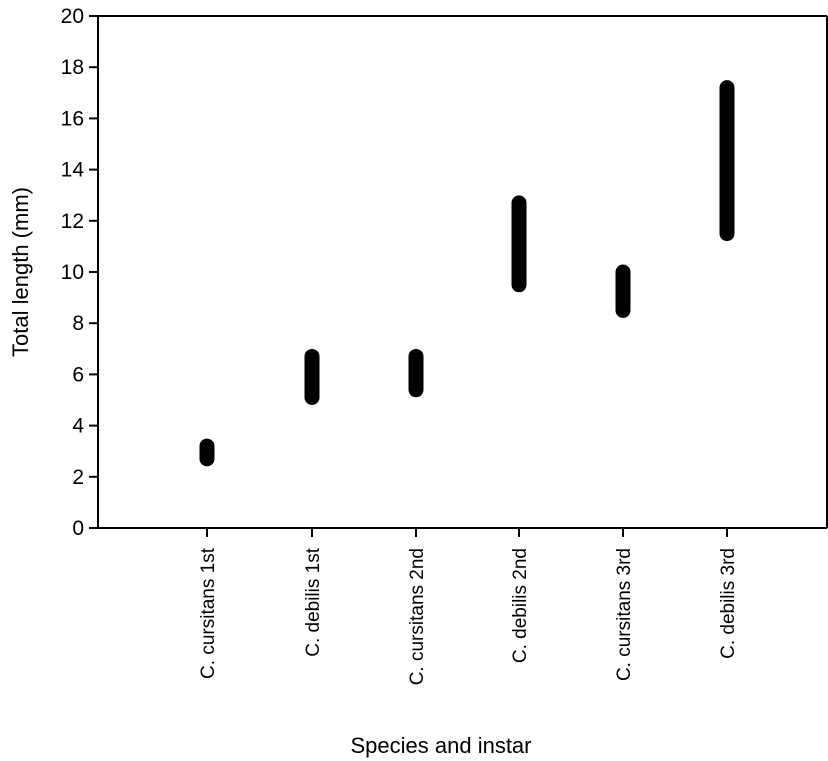 This screenshot has width=828, height=761. I want to click on x-tick-label: C. cursitans 3rd, so click(624, 614).